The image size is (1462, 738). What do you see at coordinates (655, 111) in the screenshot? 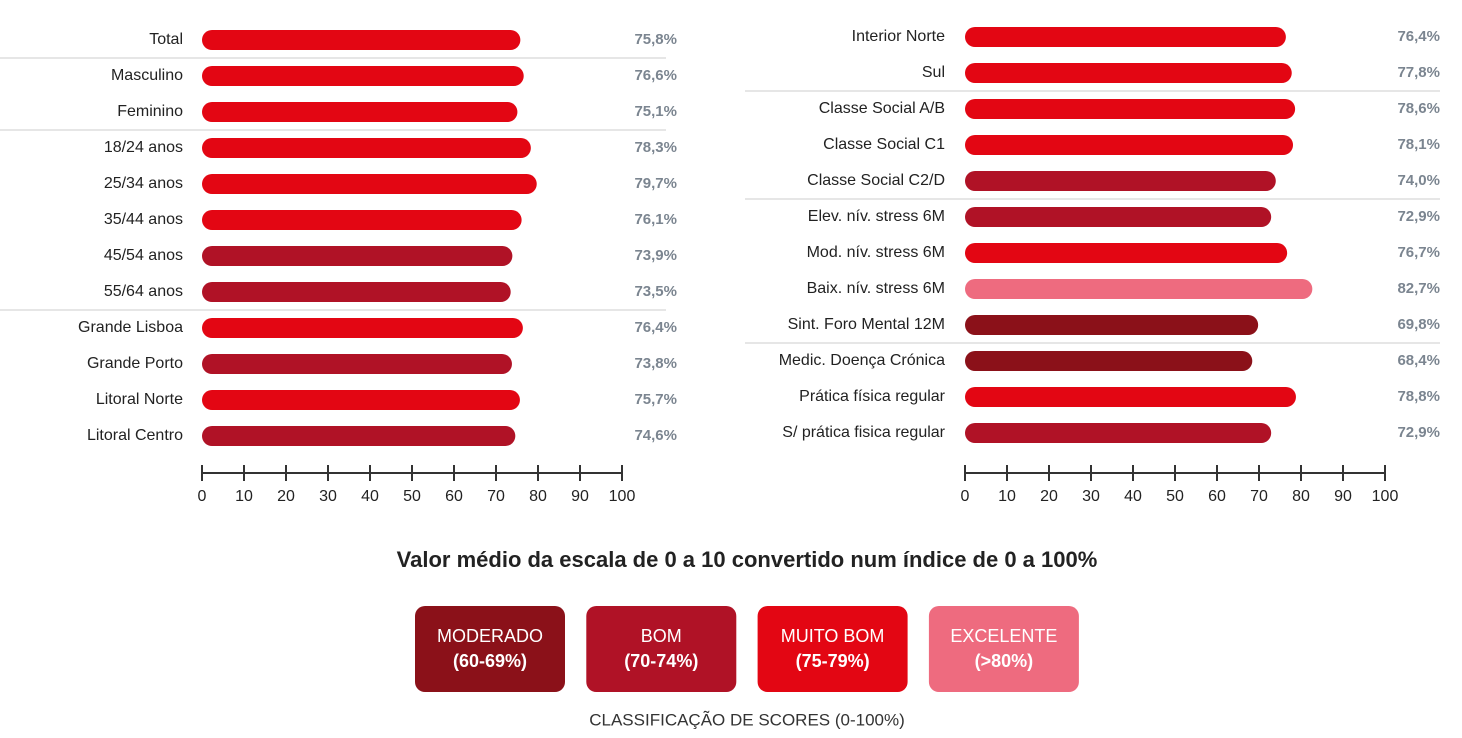
I see `value-label: 75,1%` at bounding box center [655, 111].